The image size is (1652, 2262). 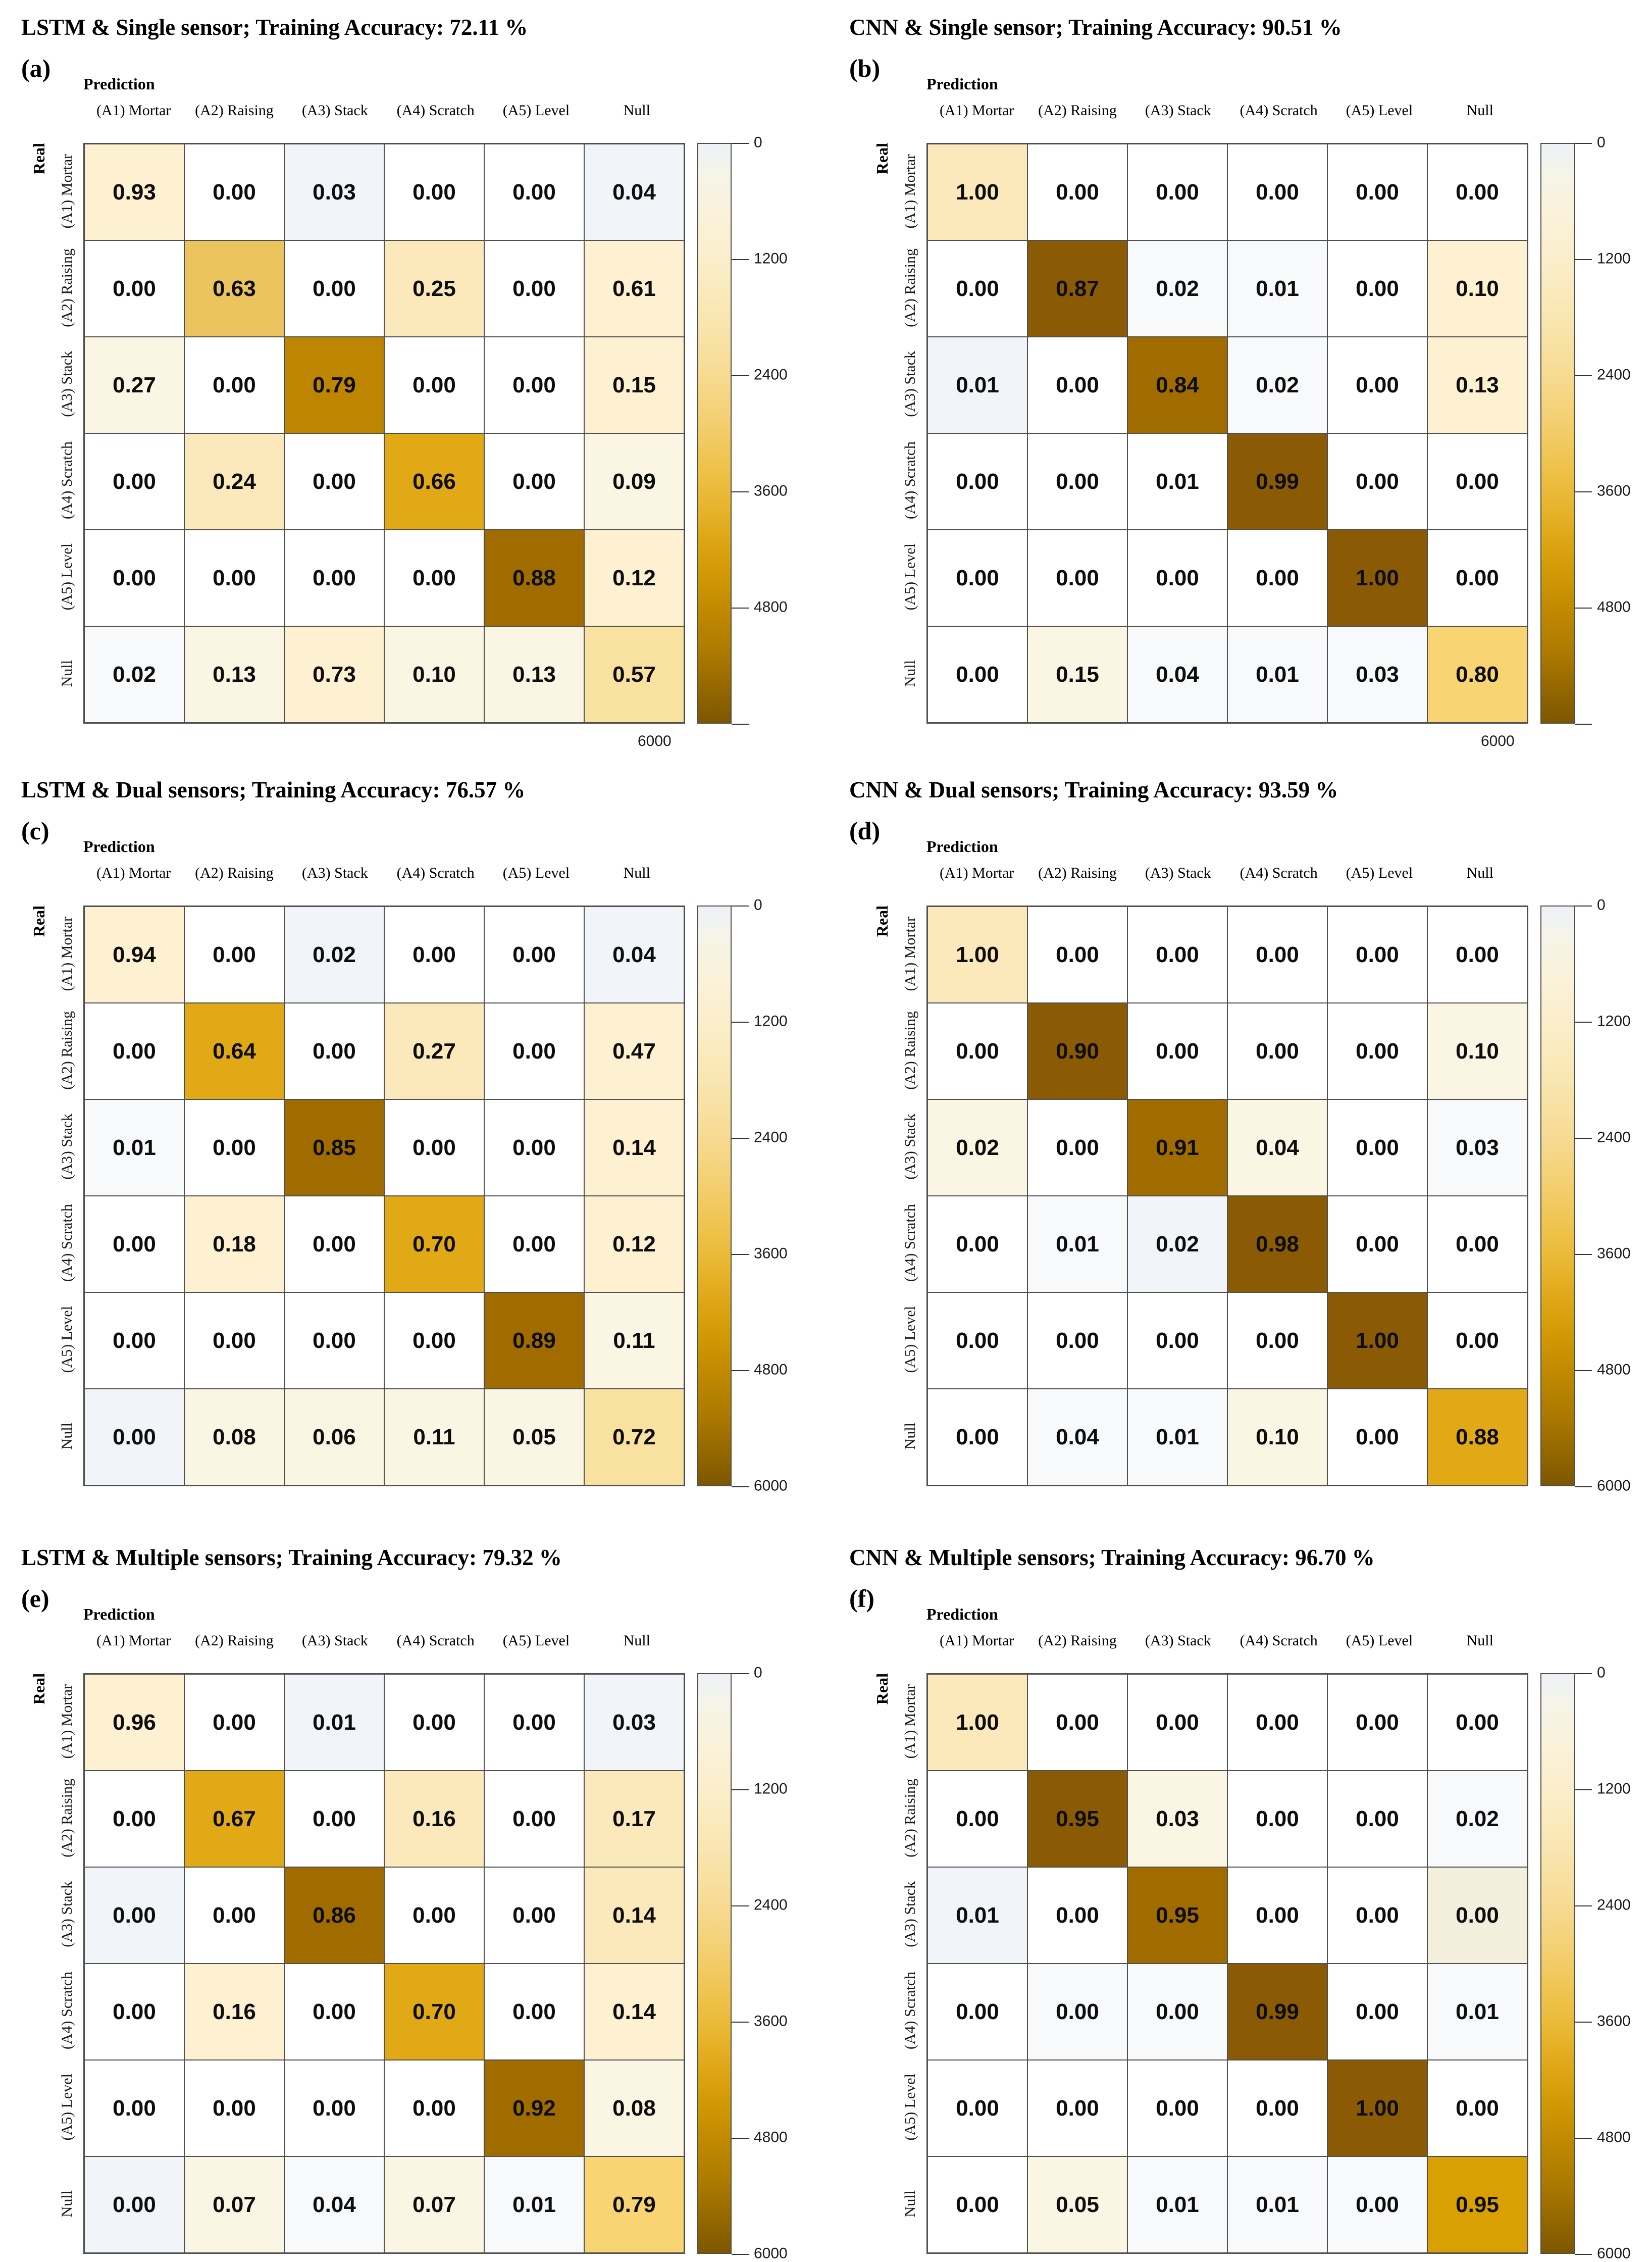 What do you see at coordinates (910, 384) in the screenshot?
I see `row-header-3: (A3) Stack` at bounding box center [910, 384].